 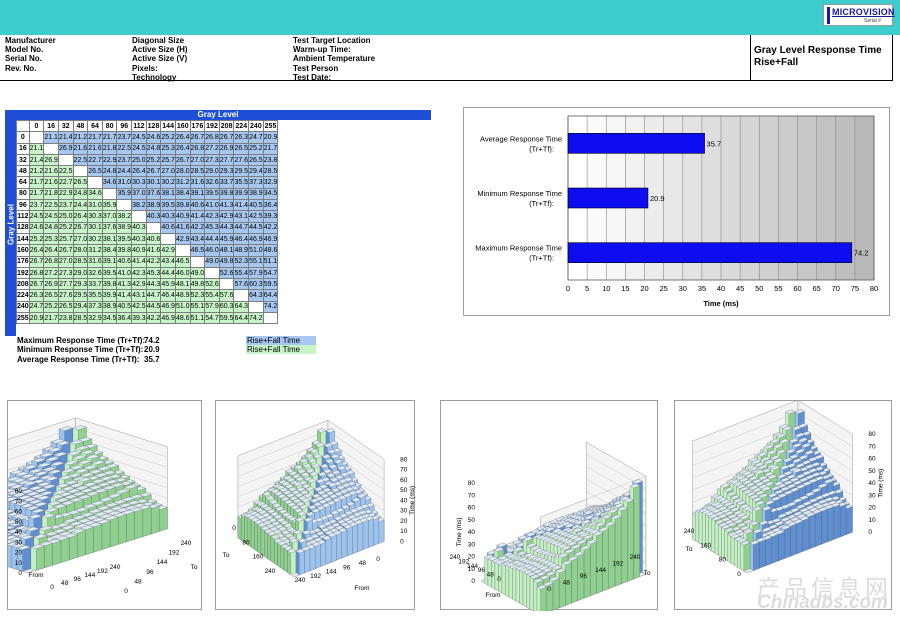 I want to click on matrix-cell: 44.5, so click(x=153, y=307).